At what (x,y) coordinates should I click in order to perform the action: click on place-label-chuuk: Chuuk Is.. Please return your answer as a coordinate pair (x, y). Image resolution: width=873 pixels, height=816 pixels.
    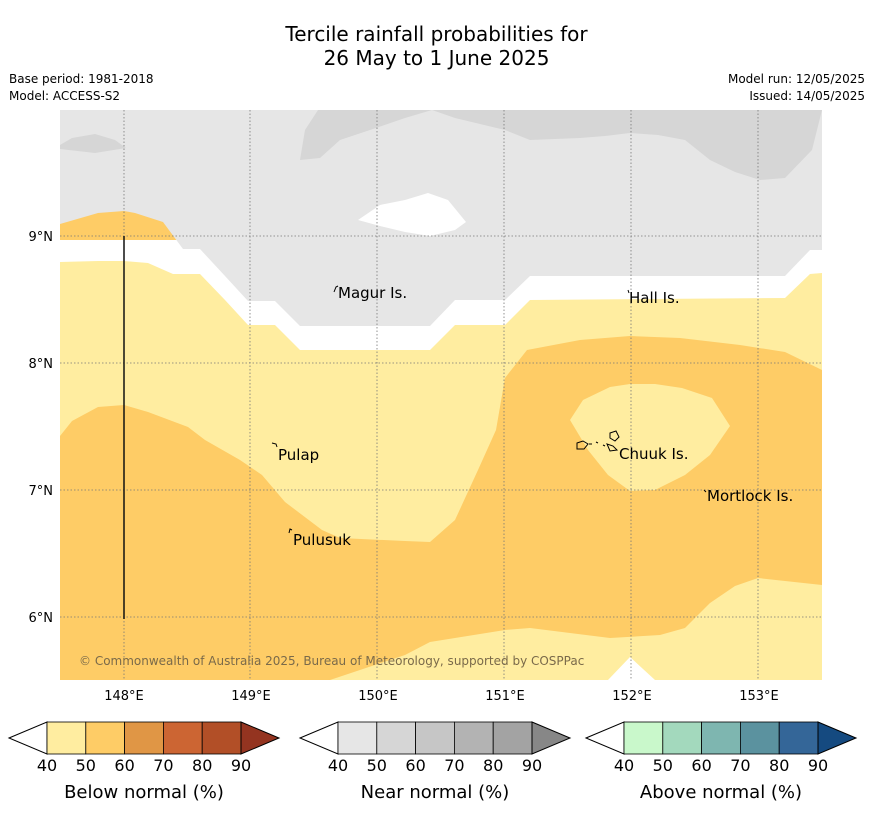
    Looking at the image, I should click on (653, 454).